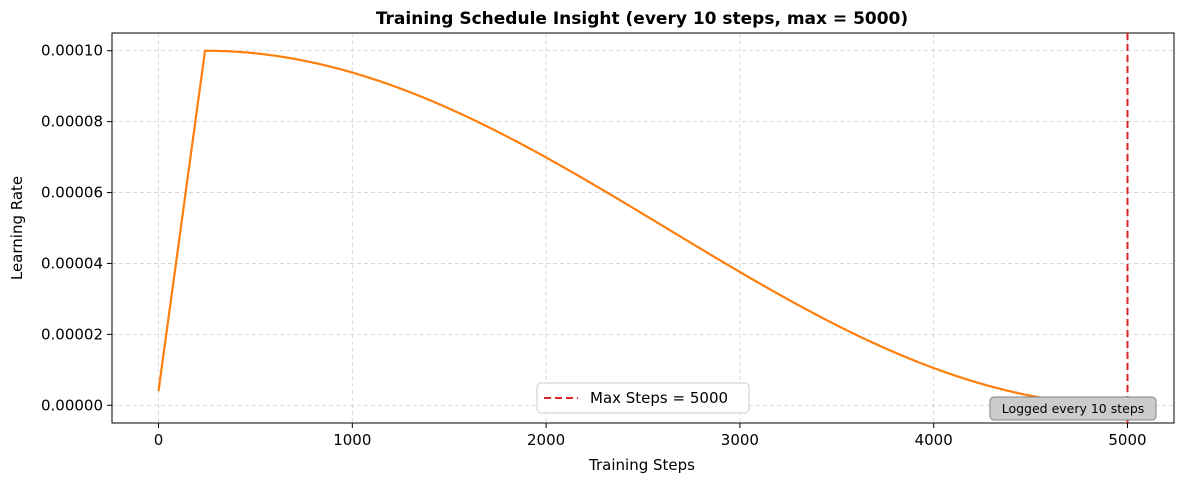 This screenshot has height=484, width=1184. What do you see at coordinates (650, 436) in the screenshot?
I see `x-axis: 0 1000 2000 3000 4000 5000` at bounding box center [650, 436].